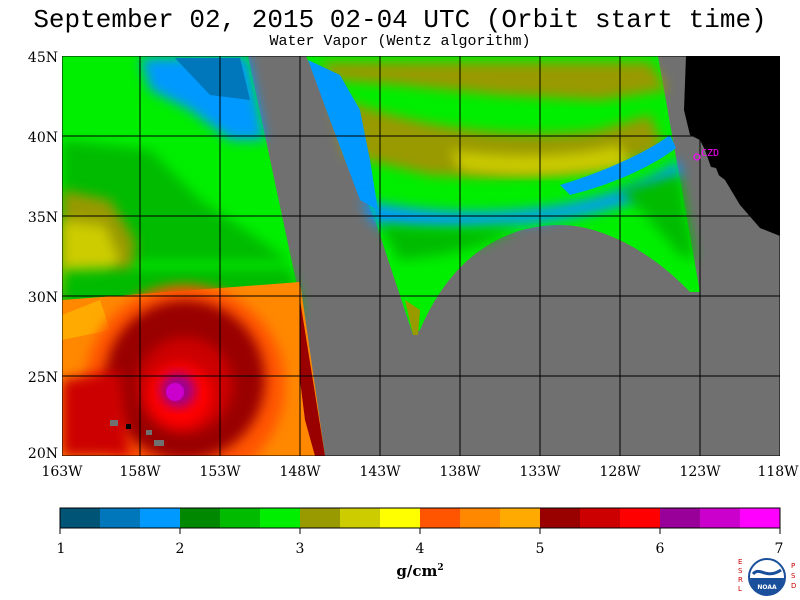 Image resolution: width=800 pixels, height=600 pixels. What do you see at coordinates (43, 378) in the screenshot?
I see `lat-label: 25N` at bounding box center [43, 378].